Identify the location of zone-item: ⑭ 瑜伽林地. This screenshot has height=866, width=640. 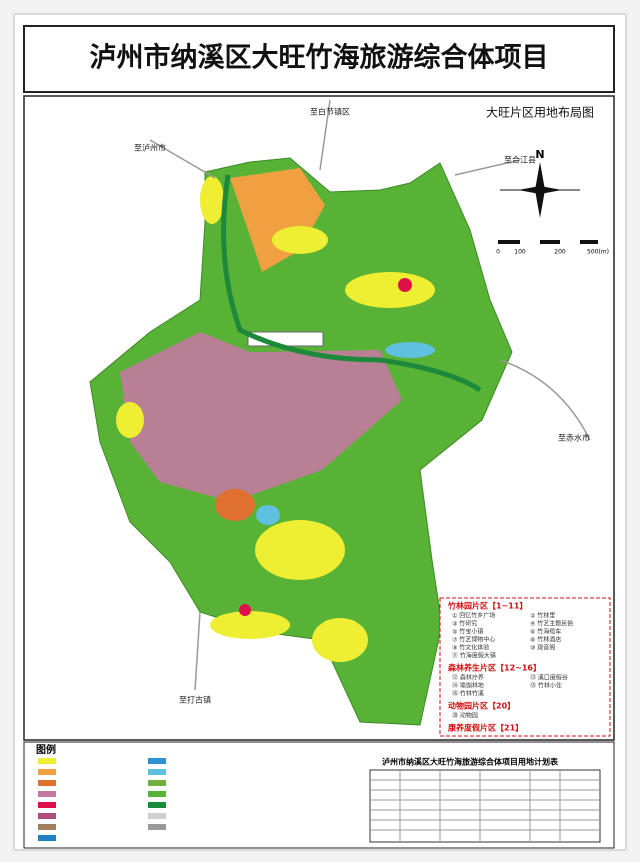
(468, 686).